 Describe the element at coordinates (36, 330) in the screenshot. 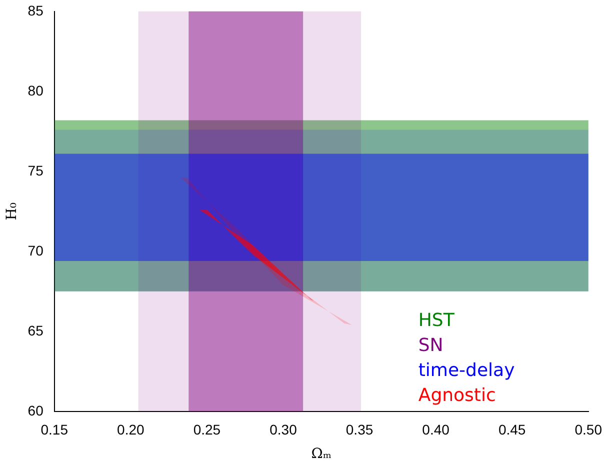

I see `y-tick-label: 65` at that location.